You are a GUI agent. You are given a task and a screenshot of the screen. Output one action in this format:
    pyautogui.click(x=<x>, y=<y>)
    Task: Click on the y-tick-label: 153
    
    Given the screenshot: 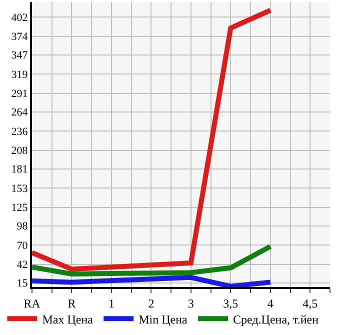 What is the action you would take?
    pyautogui.click(x=19, y=188)
    